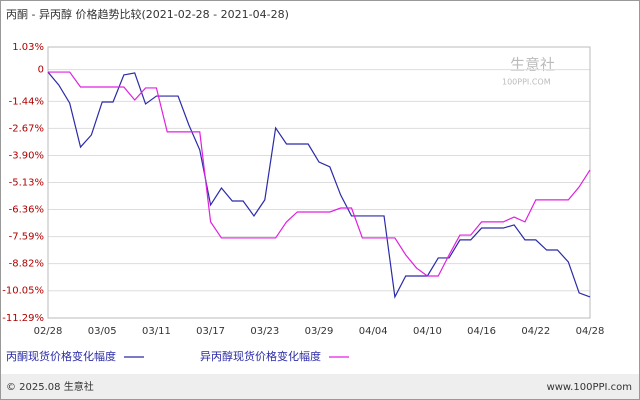 This screenshot has height=400, width=640. I want to click on y-tick-label: -8.82%, so click(26, 264).